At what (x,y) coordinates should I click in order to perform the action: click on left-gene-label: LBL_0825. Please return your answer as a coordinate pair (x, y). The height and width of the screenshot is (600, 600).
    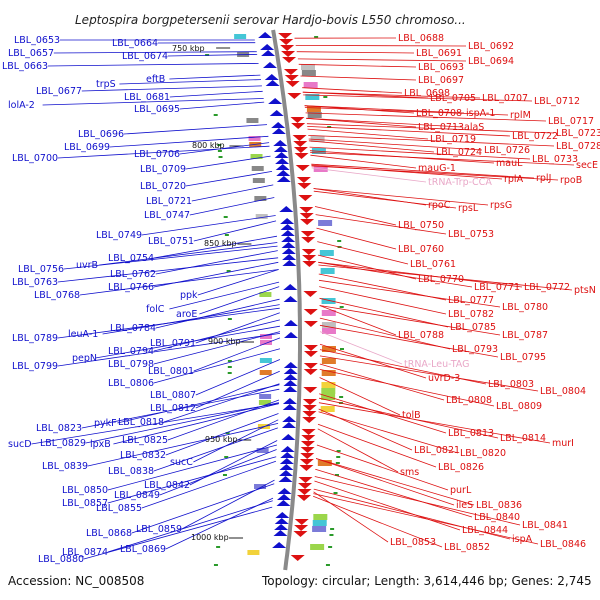
    Looking at the image, I should click on (145, 440).